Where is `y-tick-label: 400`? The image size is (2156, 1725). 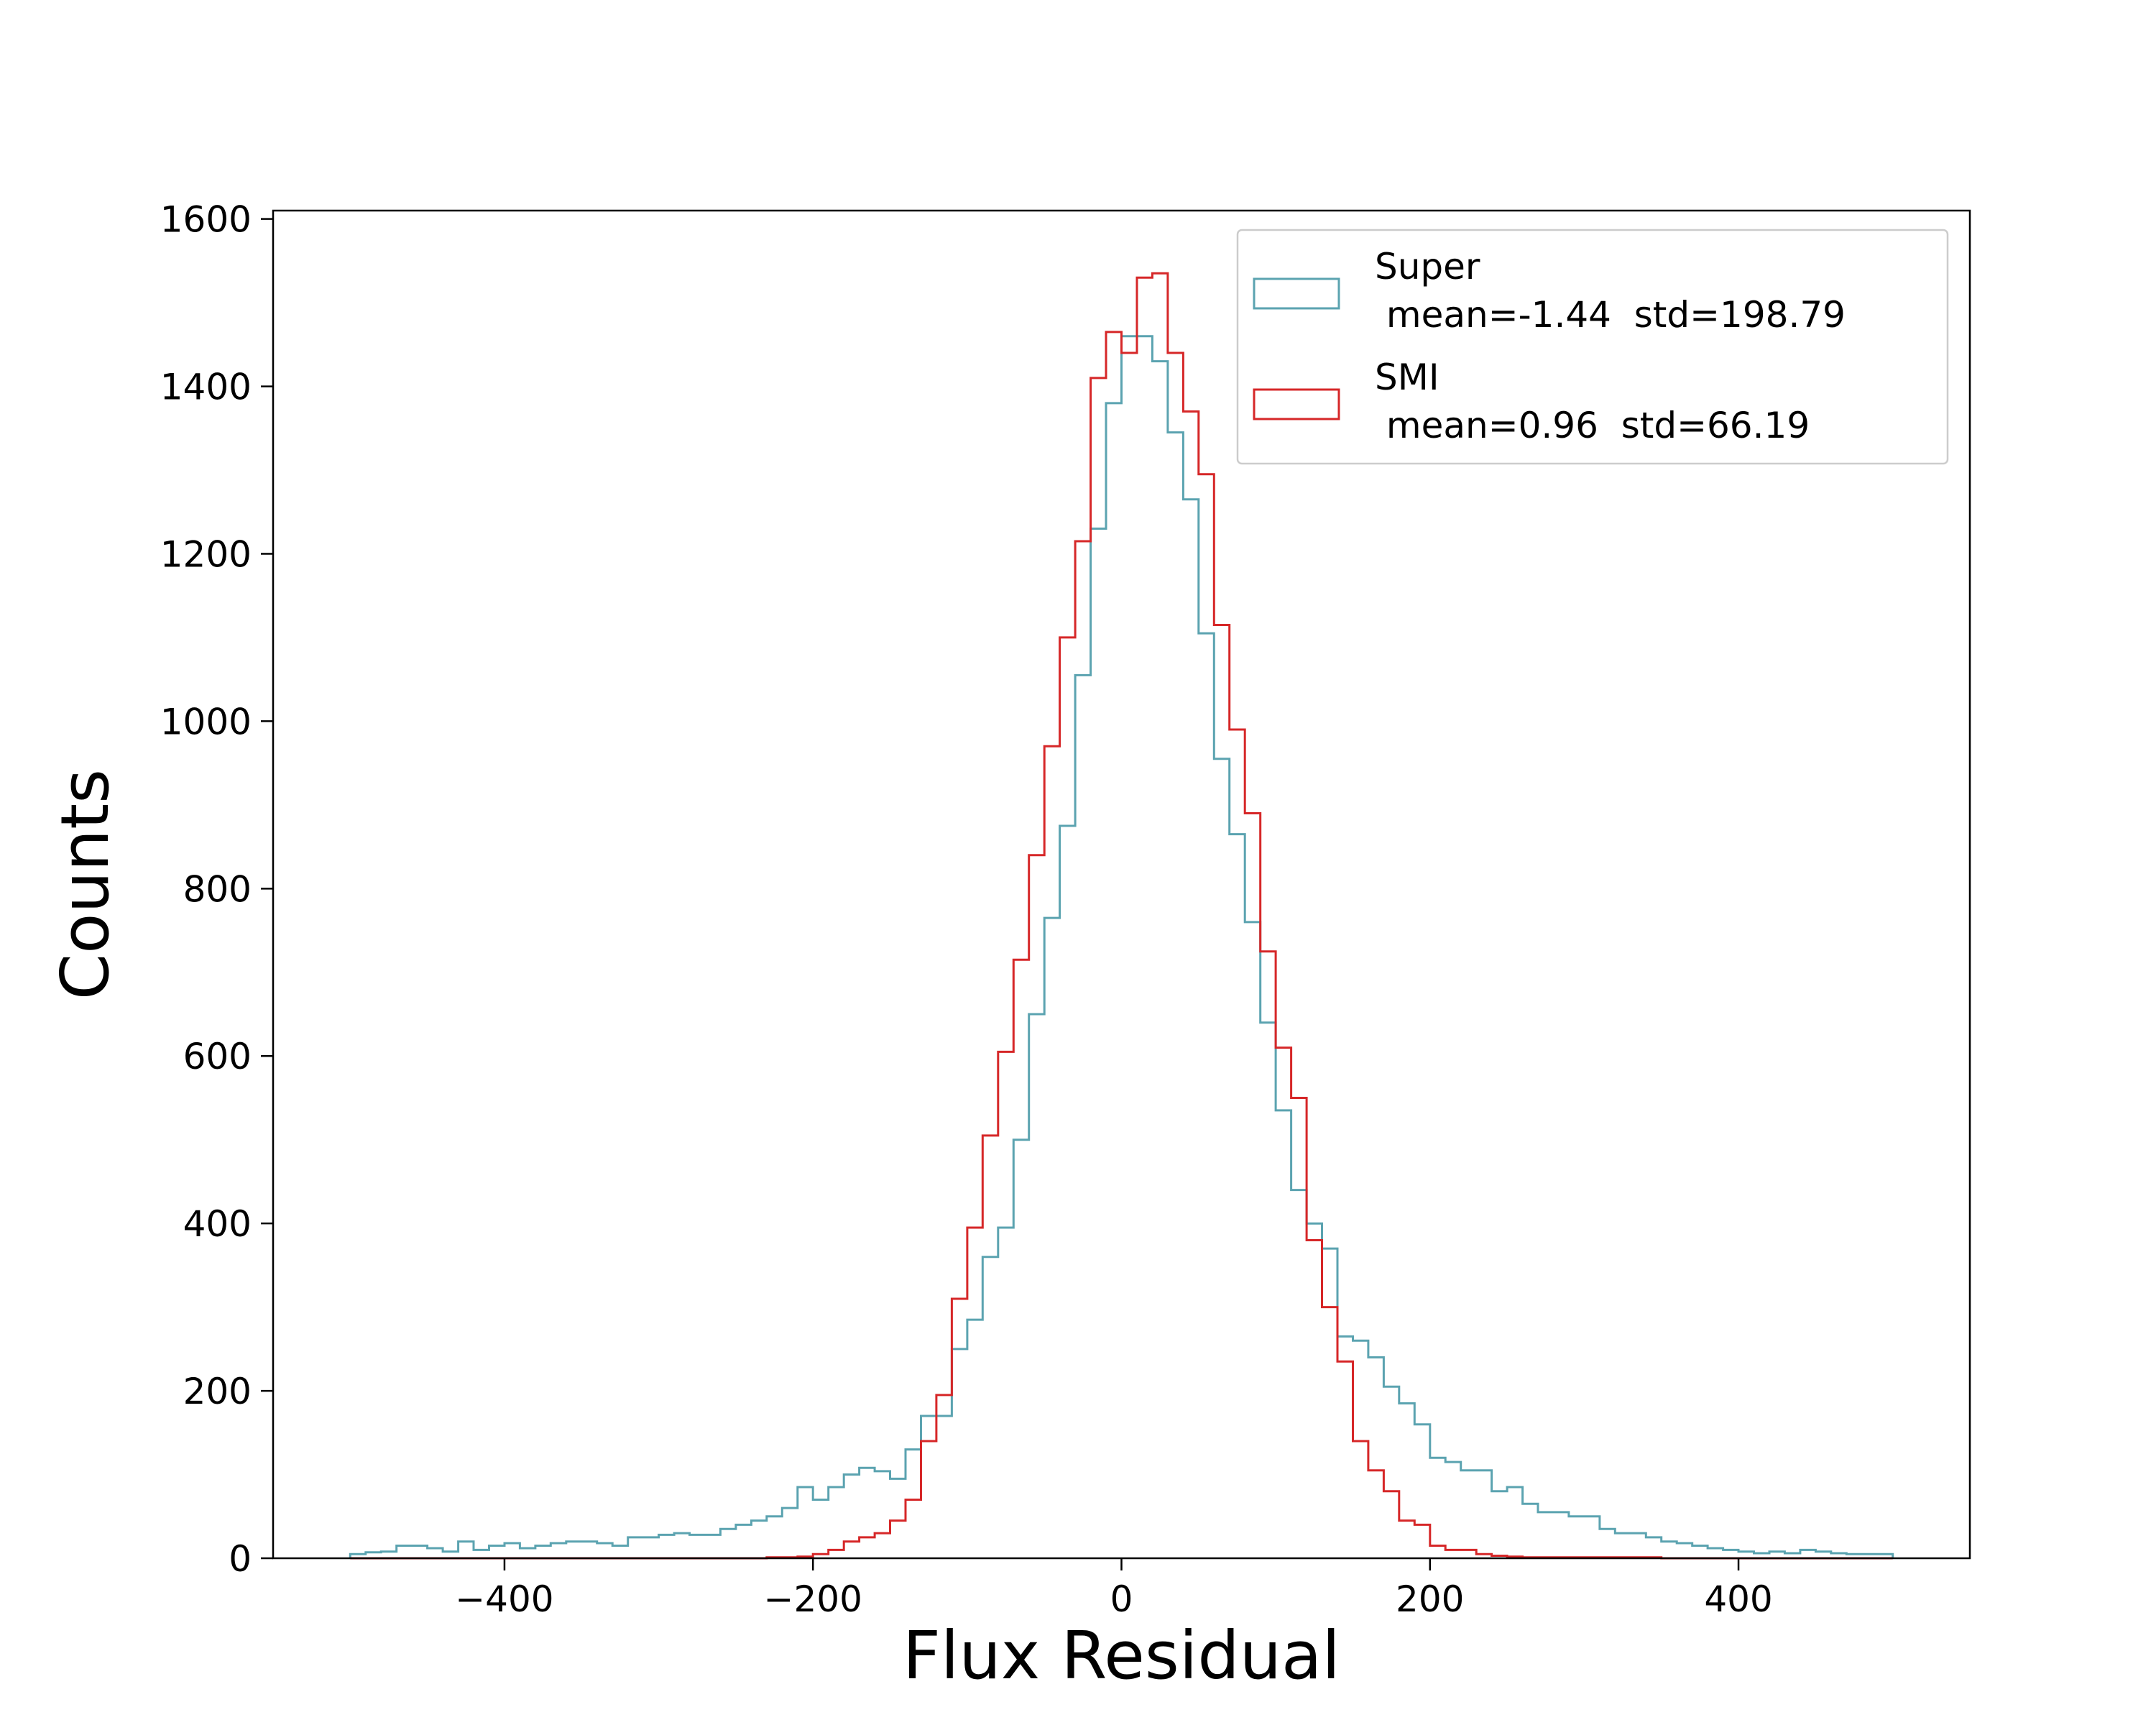 y-tick-label: 400 is located at coordinates (218, 1224).